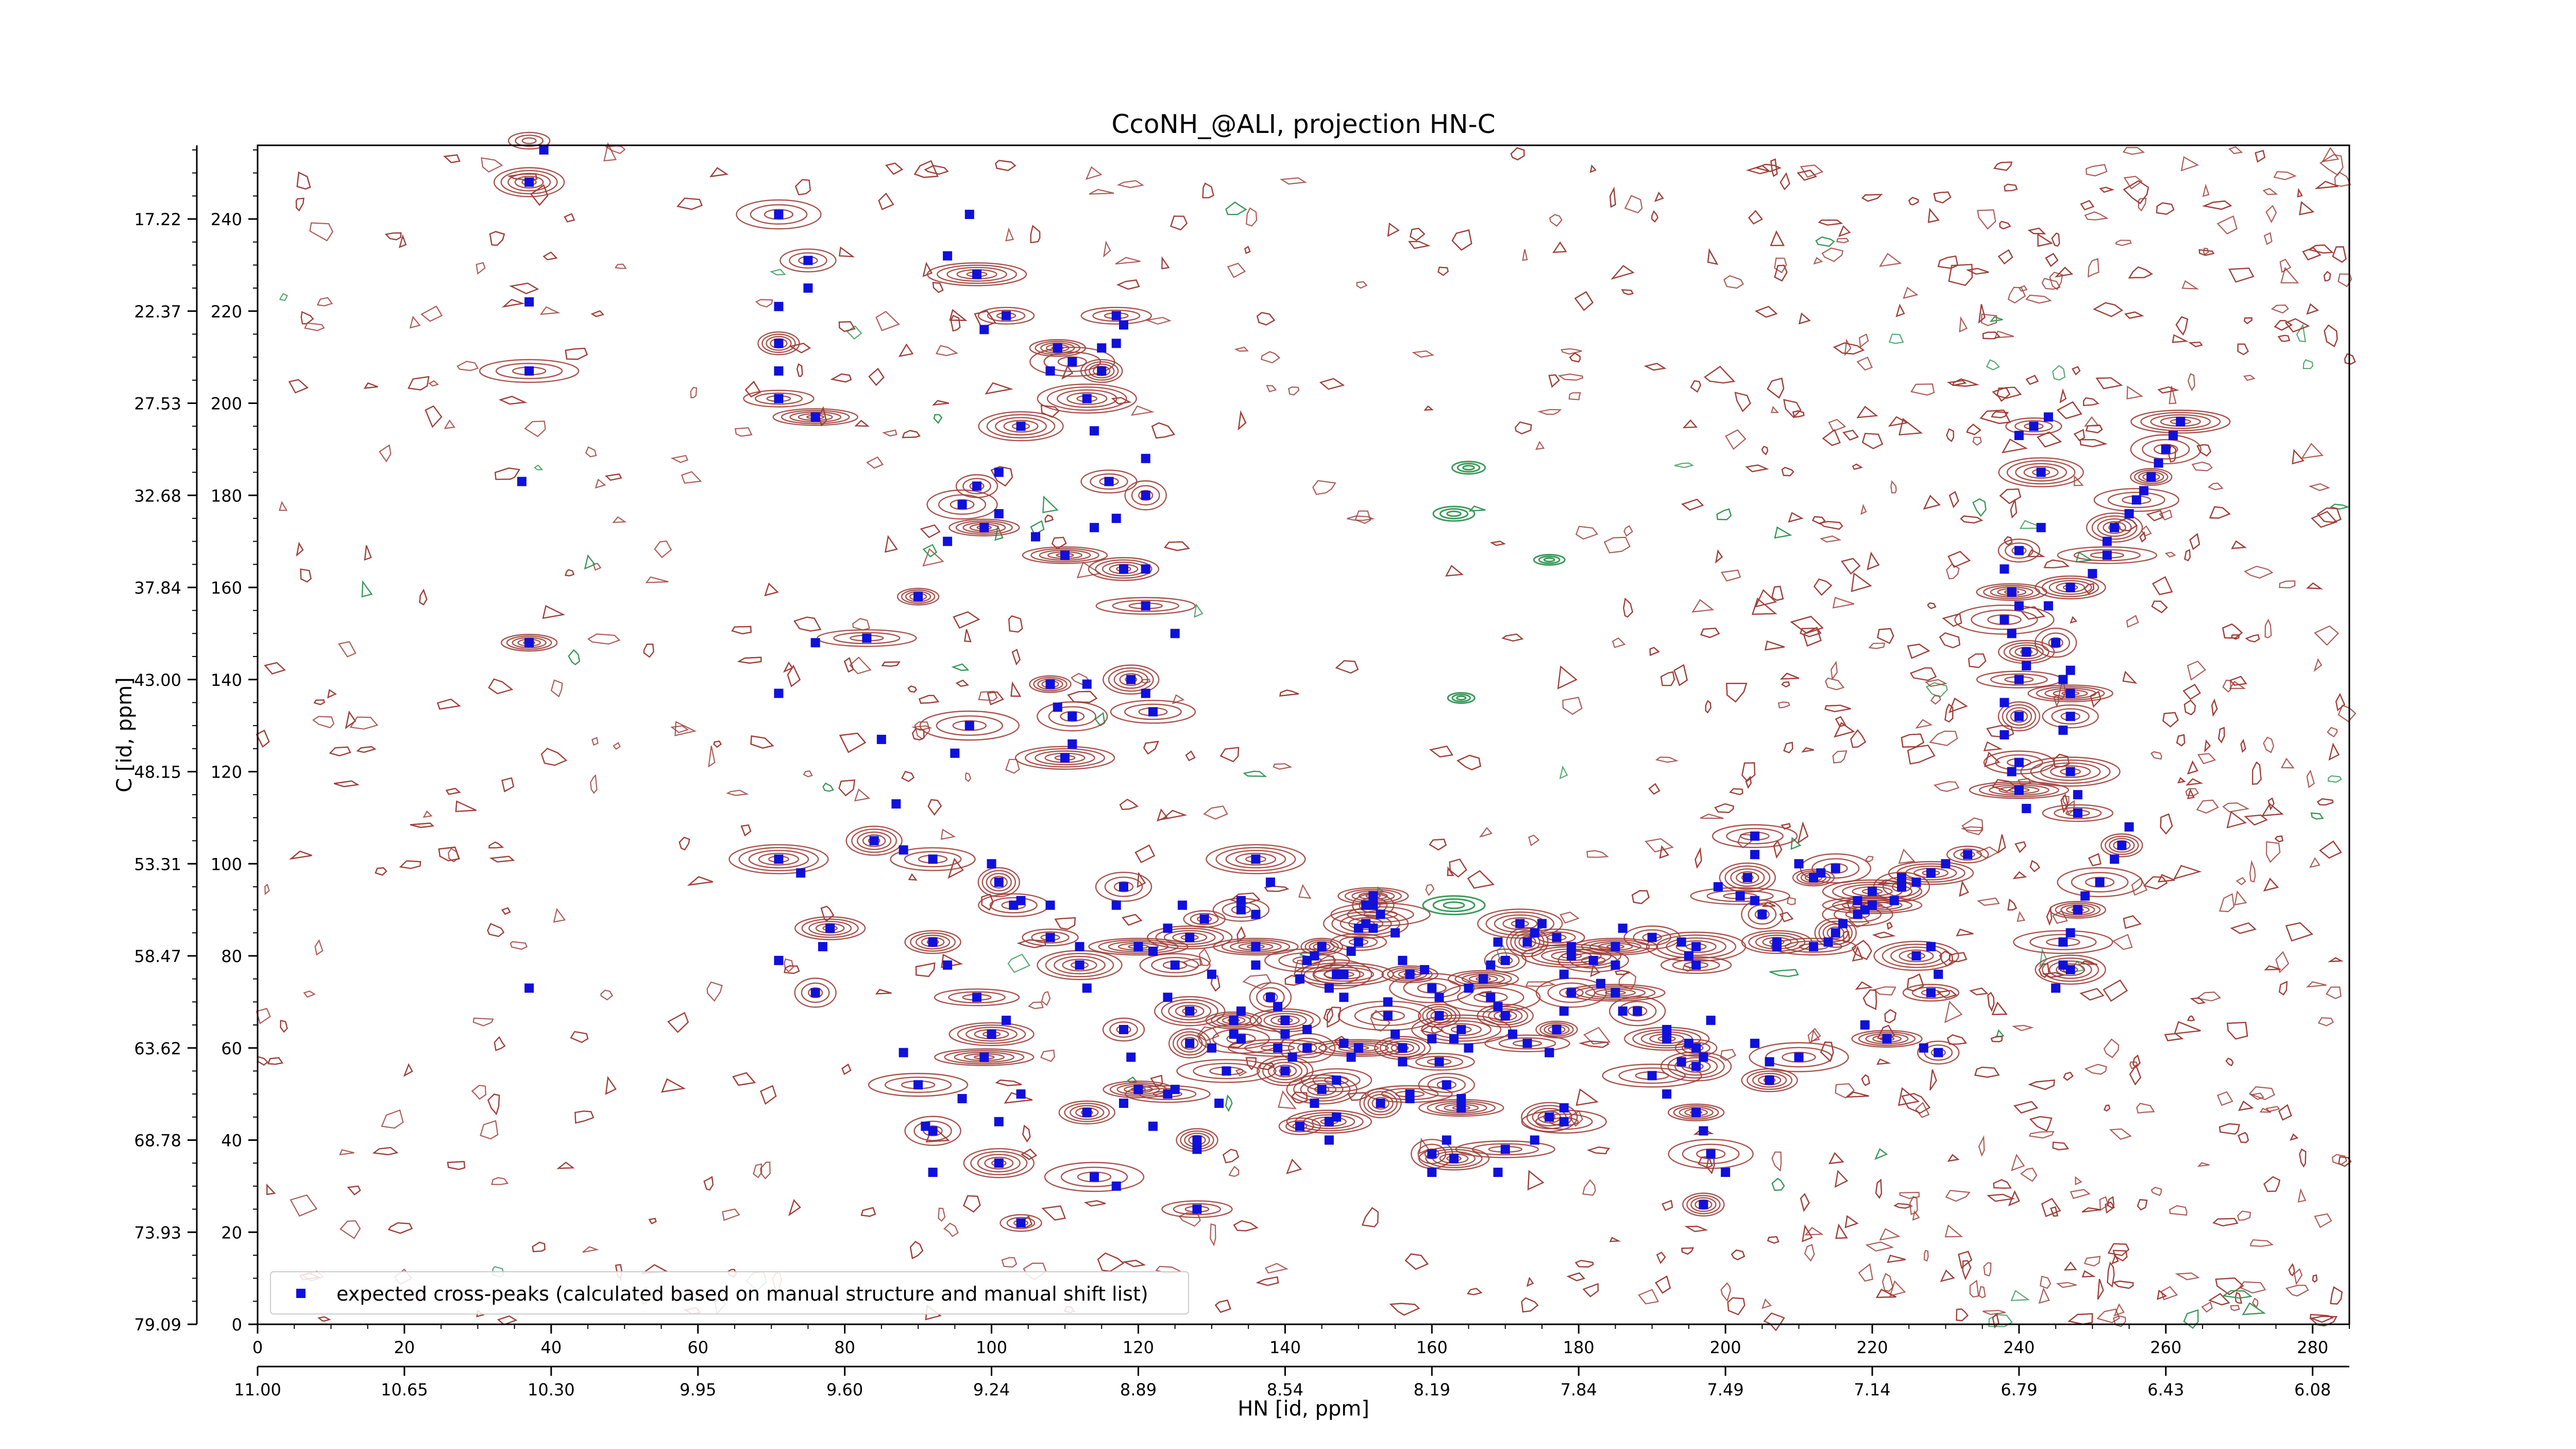  What do you see at coordinates (1461, 698) in the screenshot?
I see `negative-peak-contour` at bounding box center [1461, 698].